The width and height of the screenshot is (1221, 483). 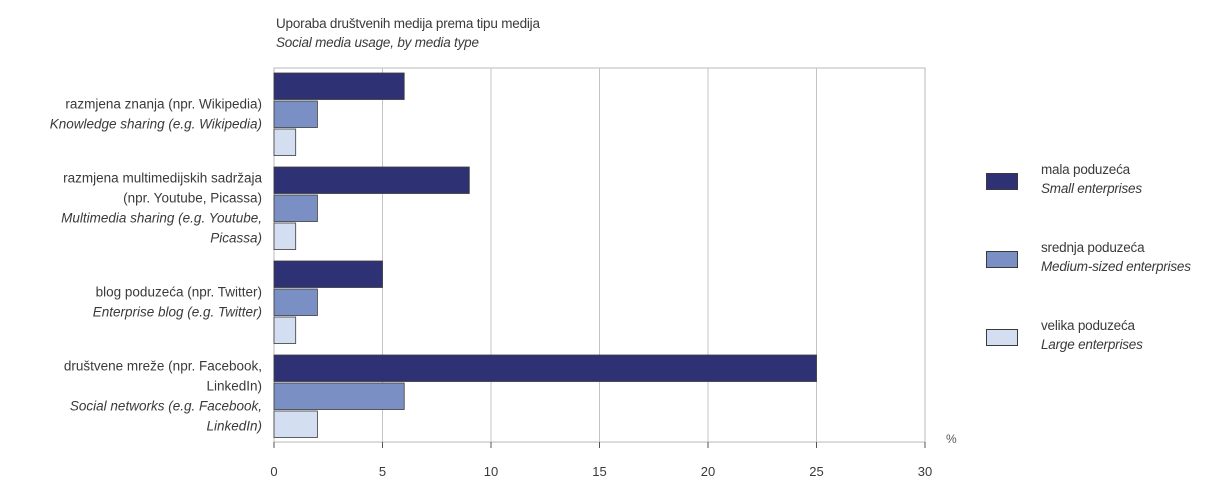 What do you see at coordinates (179, 291) in the screenshot?
I see `category-label-3-line-1: blog poduzeća (npr. Twitter)` at bounding box center [179, 291].